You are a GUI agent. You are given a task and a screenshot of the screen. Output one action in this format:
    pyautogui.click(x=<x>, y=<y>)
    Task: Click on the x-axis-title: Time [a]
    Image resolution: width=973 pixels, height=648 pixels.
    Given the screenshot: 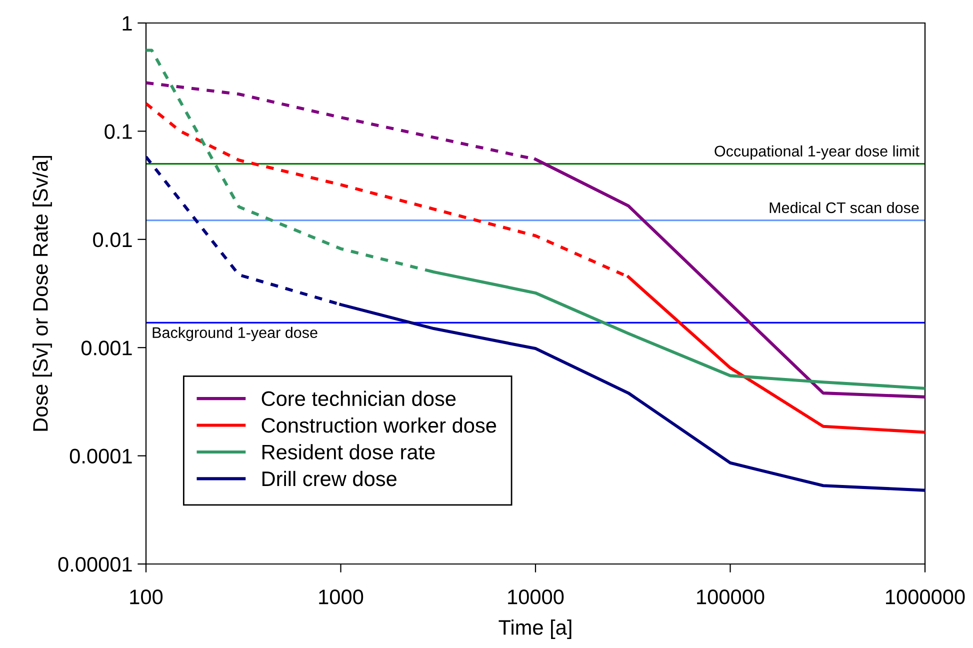 What is the action you would take?
    pyautogui.click(x=535, y=629)
    